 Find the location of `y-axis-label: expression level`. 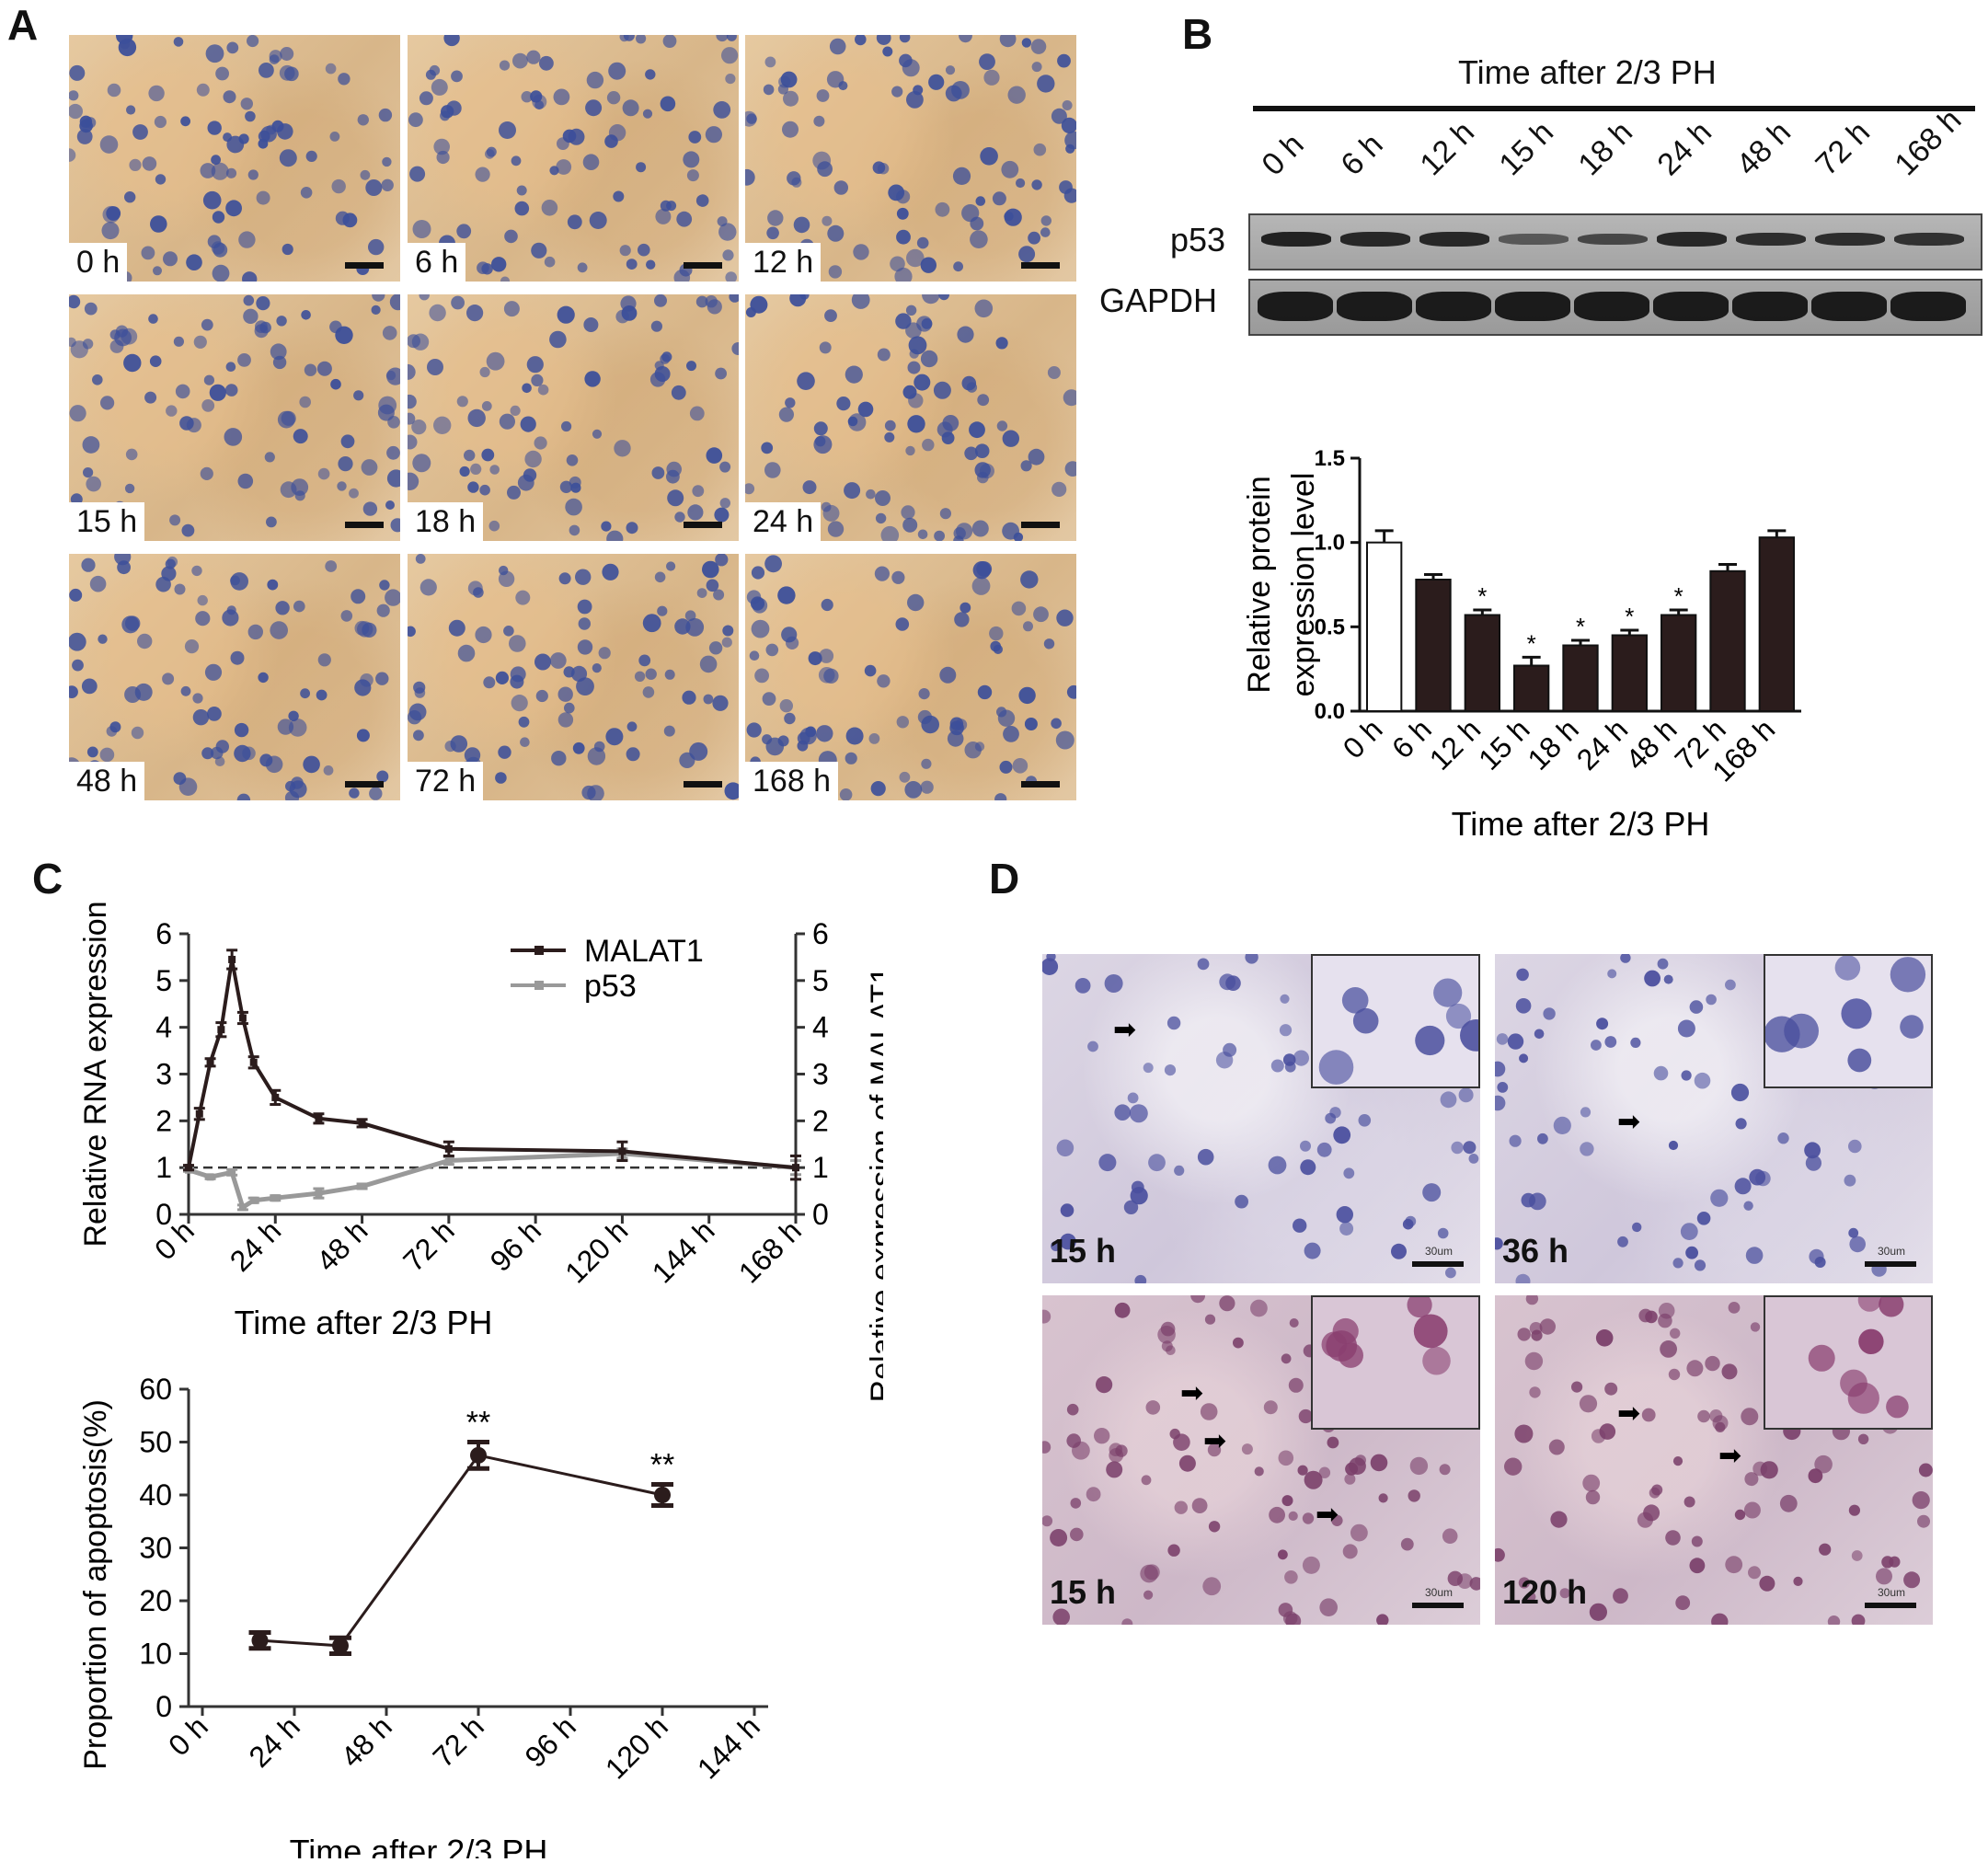

y-axis-label: expression level is located at coordinates (1303, 585).